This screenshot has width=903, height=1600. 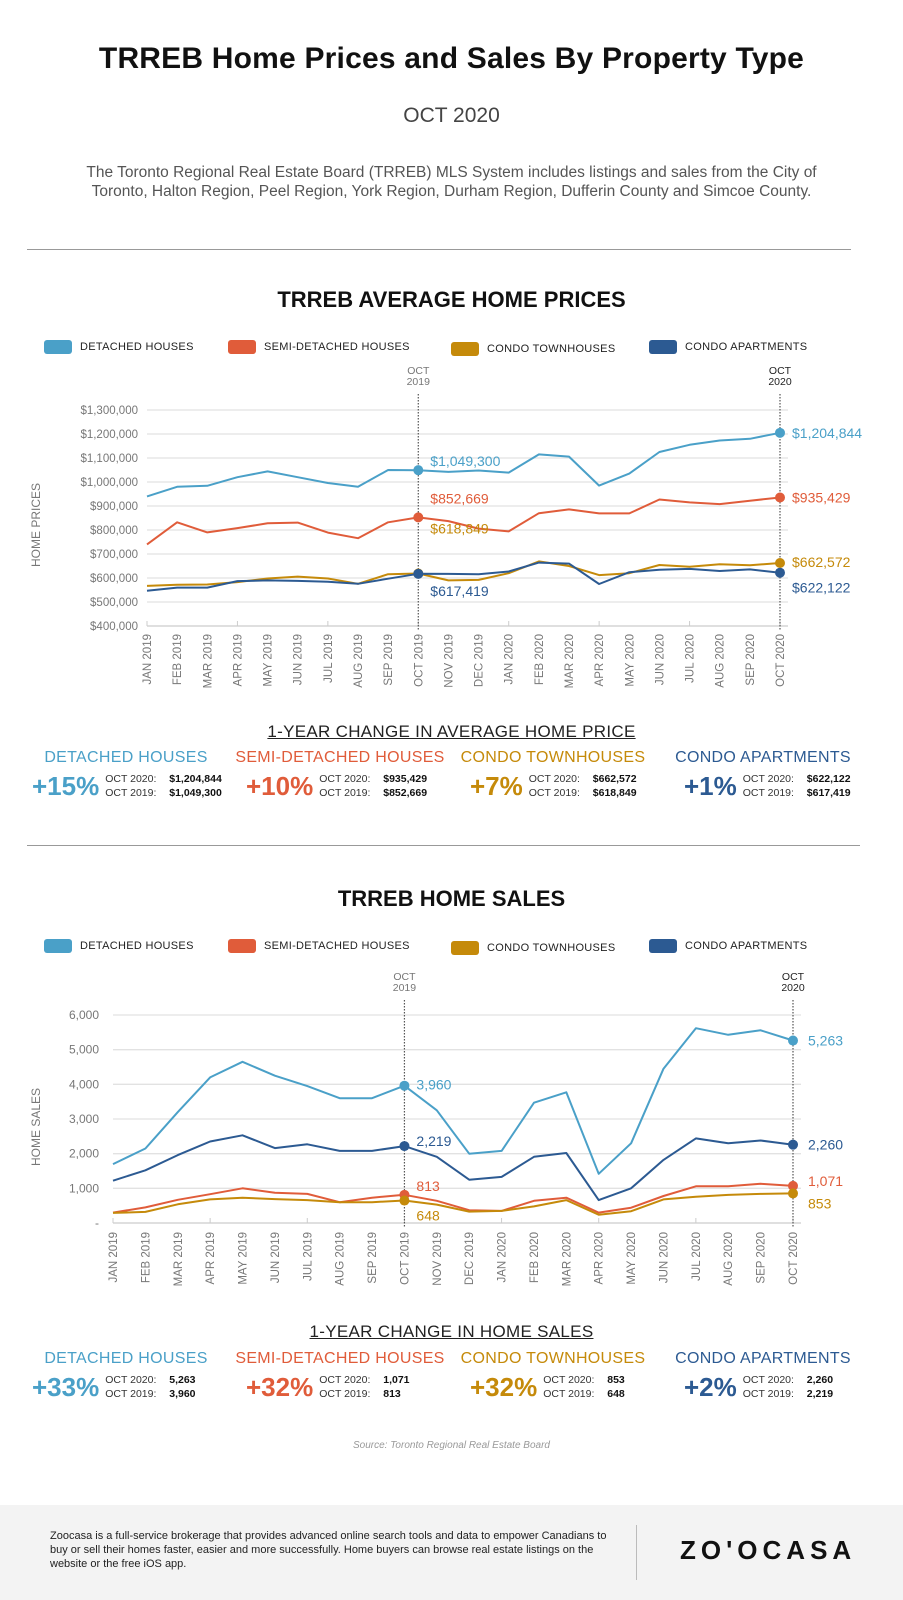 I want to click on x-tick-label: DEC 2019, so click(x=480, y=660).